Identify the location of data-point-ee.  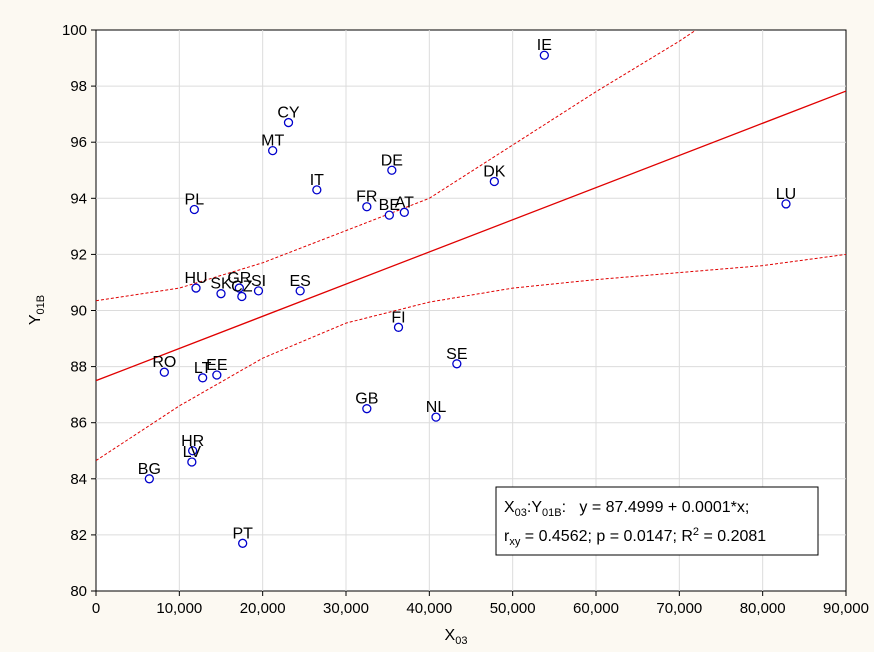
(217, 375).